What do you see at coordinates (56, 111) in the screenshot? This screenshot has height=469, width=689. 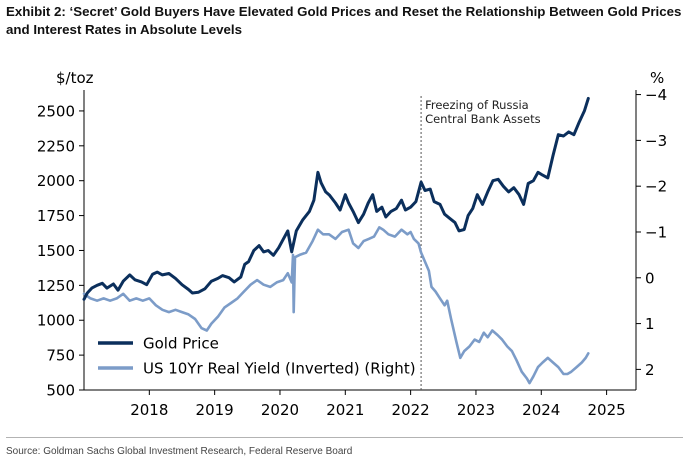 I see `y-left-tick-label: 2500` at bounding box center [56, 111].